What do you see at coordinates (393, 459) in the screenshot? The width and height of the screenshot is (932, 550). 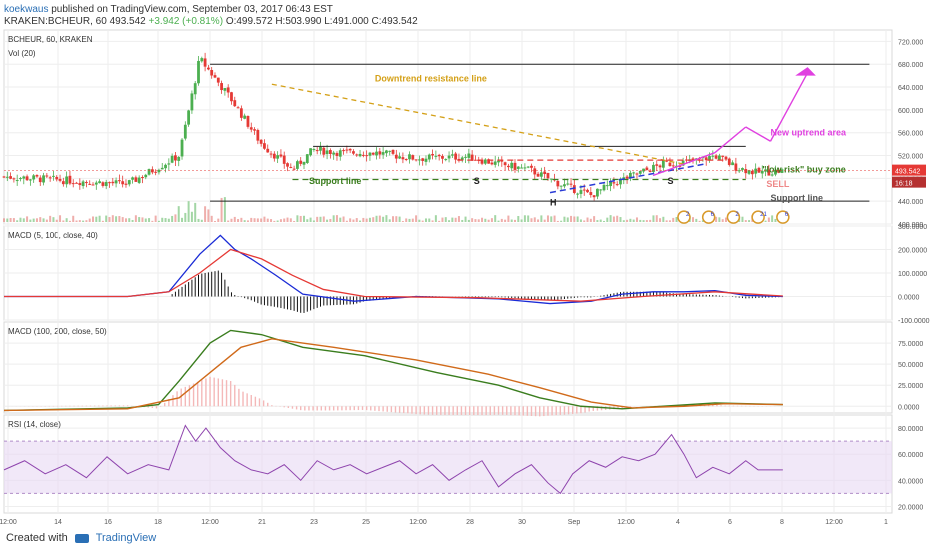 I see `rsi-line` at bounding box center [393, 459].